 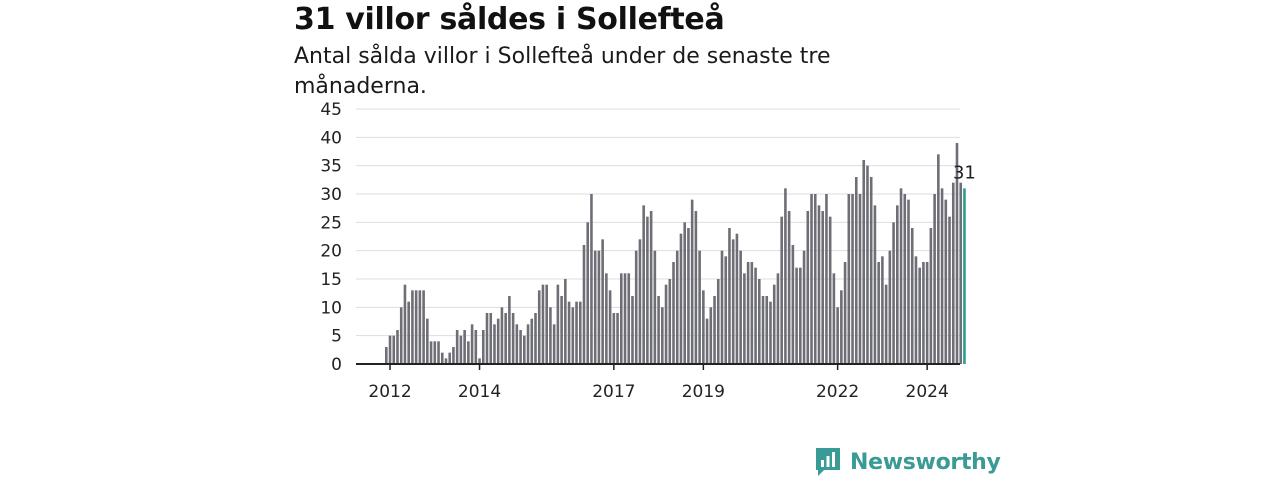 What do you see at coordinates (613, 392) in the screenshot?
I see `x-tick-label: 2017` at bounding box center [613, 392].